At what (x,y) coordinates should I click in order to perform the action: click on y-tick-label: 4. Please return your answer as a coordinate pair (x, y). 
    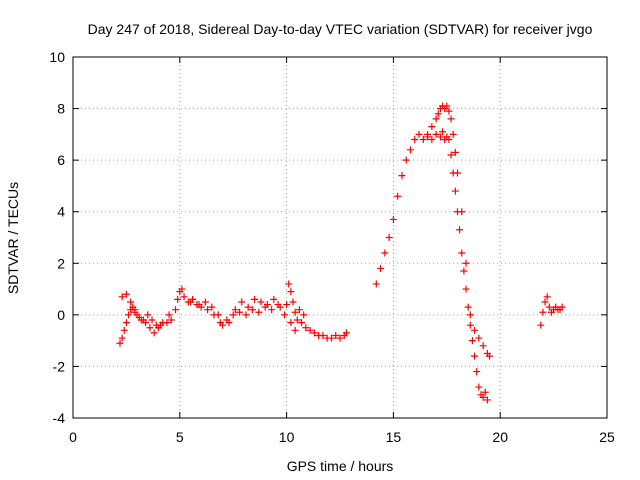
    Looking at the image, I should click on (61, 212).